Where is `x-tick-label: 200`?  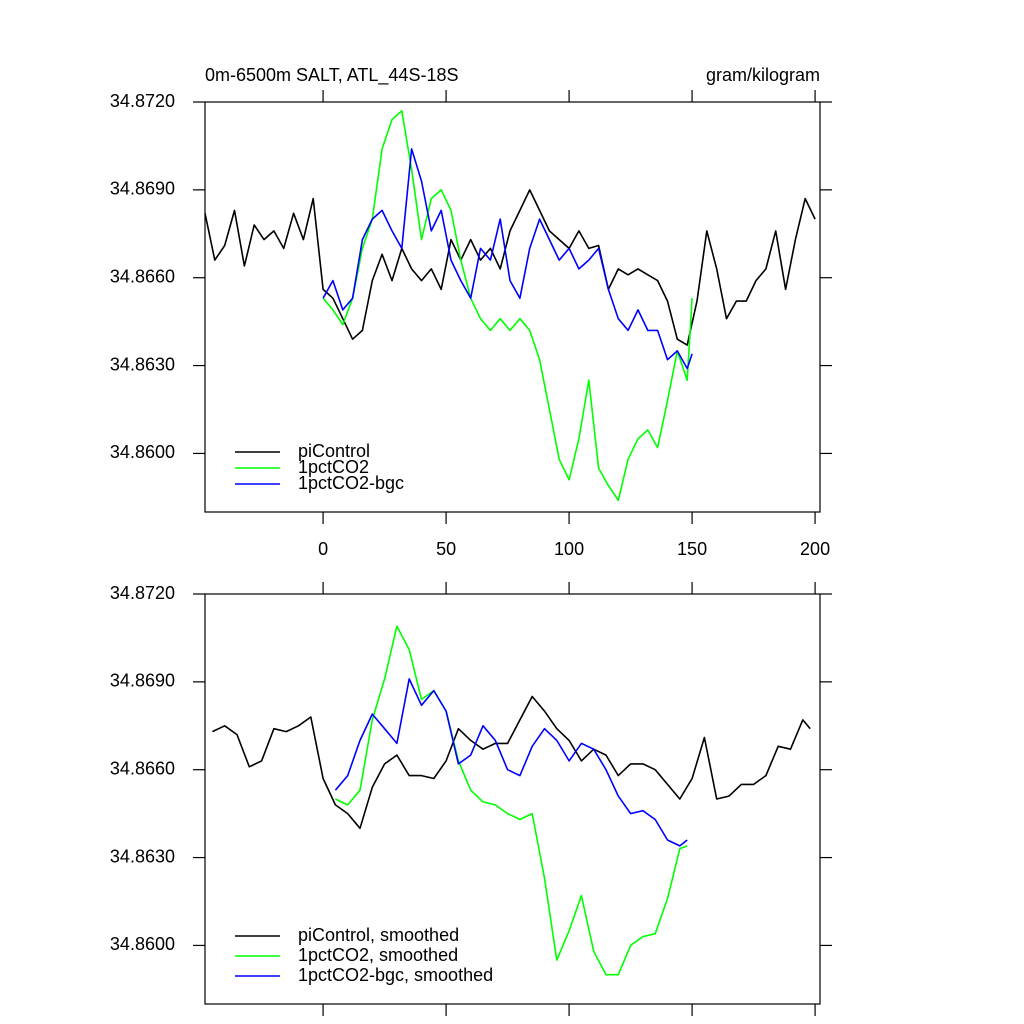
x-tick-label: 200 is located at coordinates (815, 549).